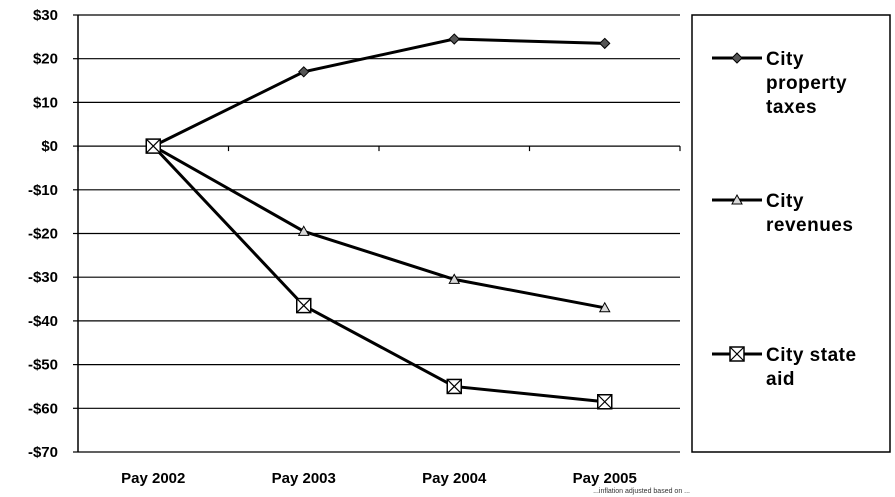 This screenshot has height=497, width=895. Describe the element at coordinates (605, 478) in the screenshot. I see `x-tick-label: Pay 2005` at that location.